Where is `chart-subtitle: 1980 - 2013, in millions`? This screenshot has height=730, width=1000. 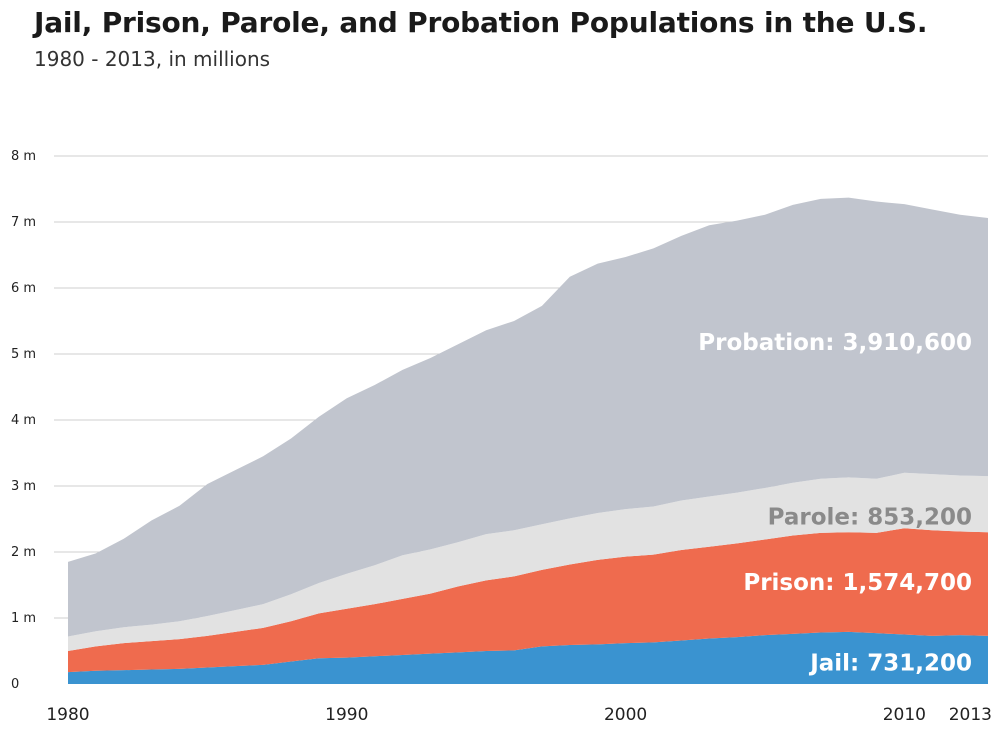
chart-subtitle: 1980 - 2013, in millions is located at coordinates (152, 59).